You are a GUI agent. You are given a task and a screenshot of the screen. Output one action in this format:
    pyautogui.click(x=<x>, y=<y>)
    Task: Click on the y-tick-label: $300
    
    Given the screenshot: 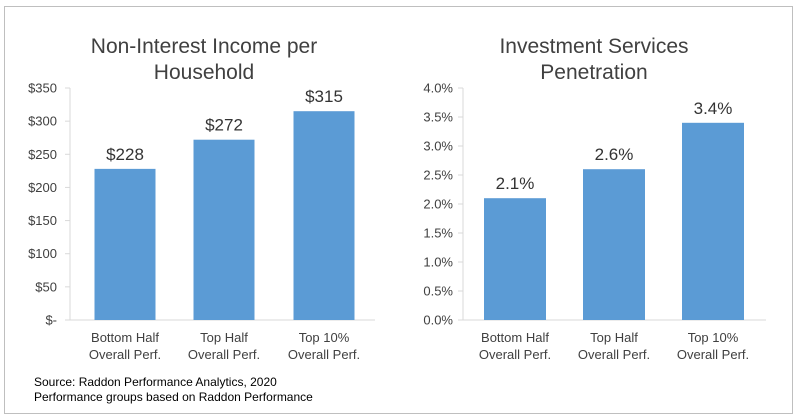 What is the action you would take?
    pyautogui.click(x=42, y=121)
    